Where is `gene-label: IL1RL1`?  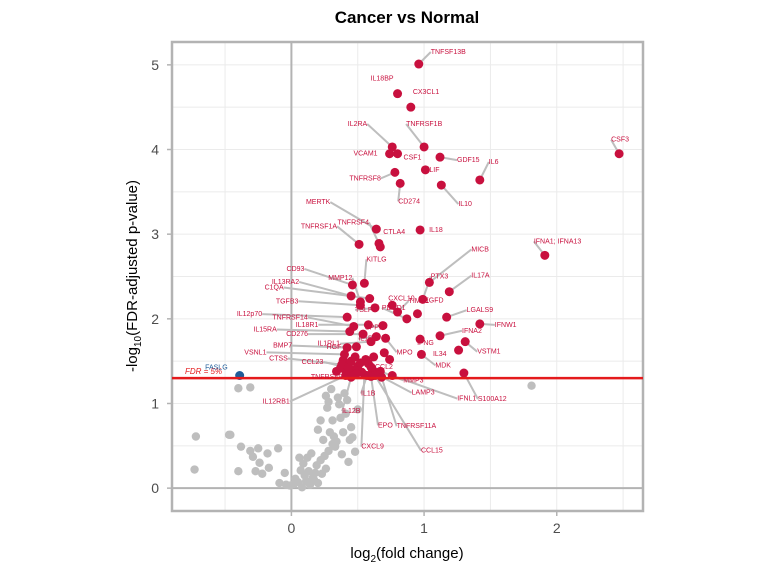 gene-label: IL1RL1 is located at coordinates (328, 344).